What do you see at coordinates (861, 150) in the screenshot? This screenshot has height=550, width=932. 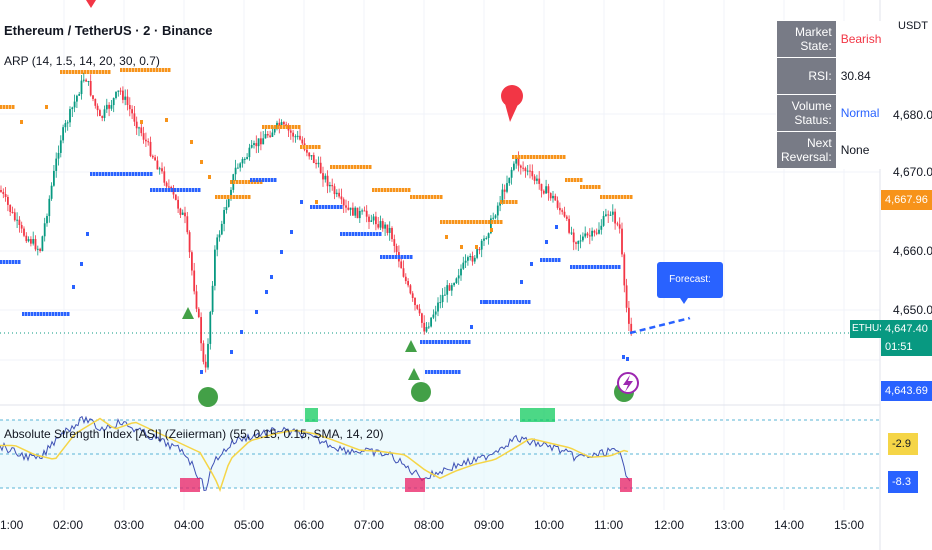 I see `next-reversal-value: None` at bounding box center [861, 150].